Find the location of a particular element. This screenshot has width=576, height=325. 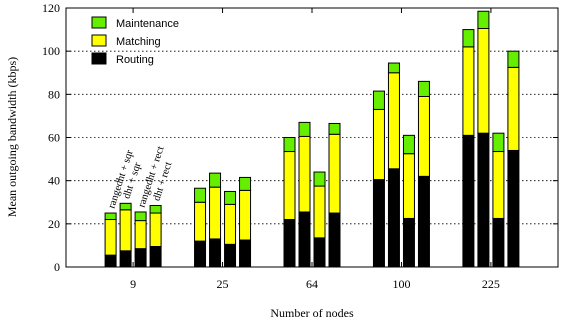

x-tick-label-3: 100 is located at coordinates (401, 284).